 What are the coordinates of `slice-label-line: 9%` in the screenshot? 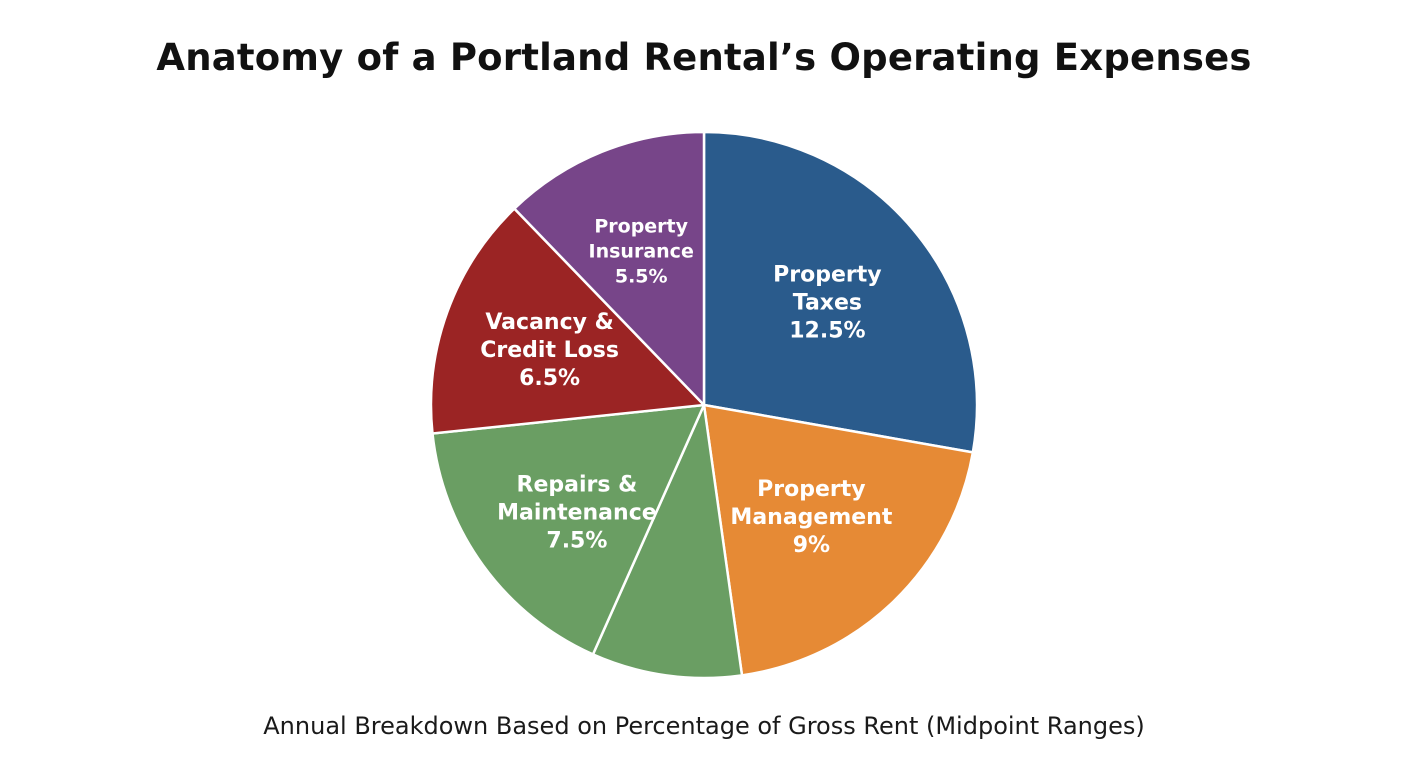 It's located at (811, 545).